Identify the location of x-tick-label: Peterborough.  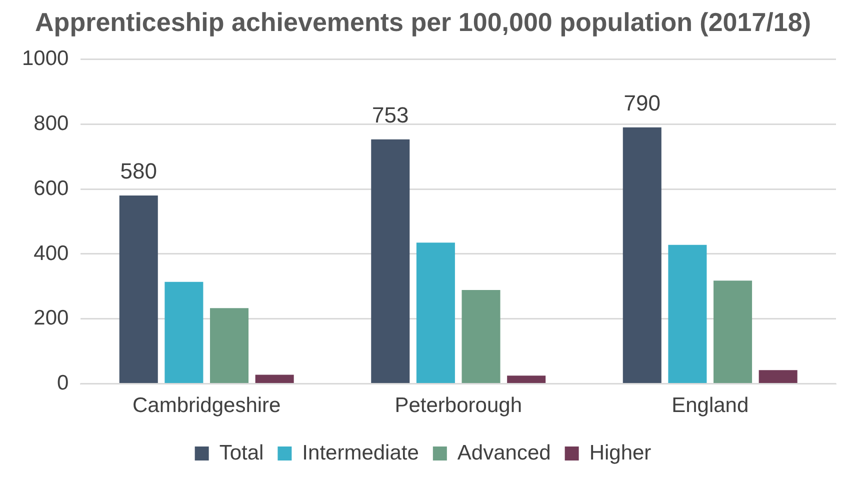
(458, 406).